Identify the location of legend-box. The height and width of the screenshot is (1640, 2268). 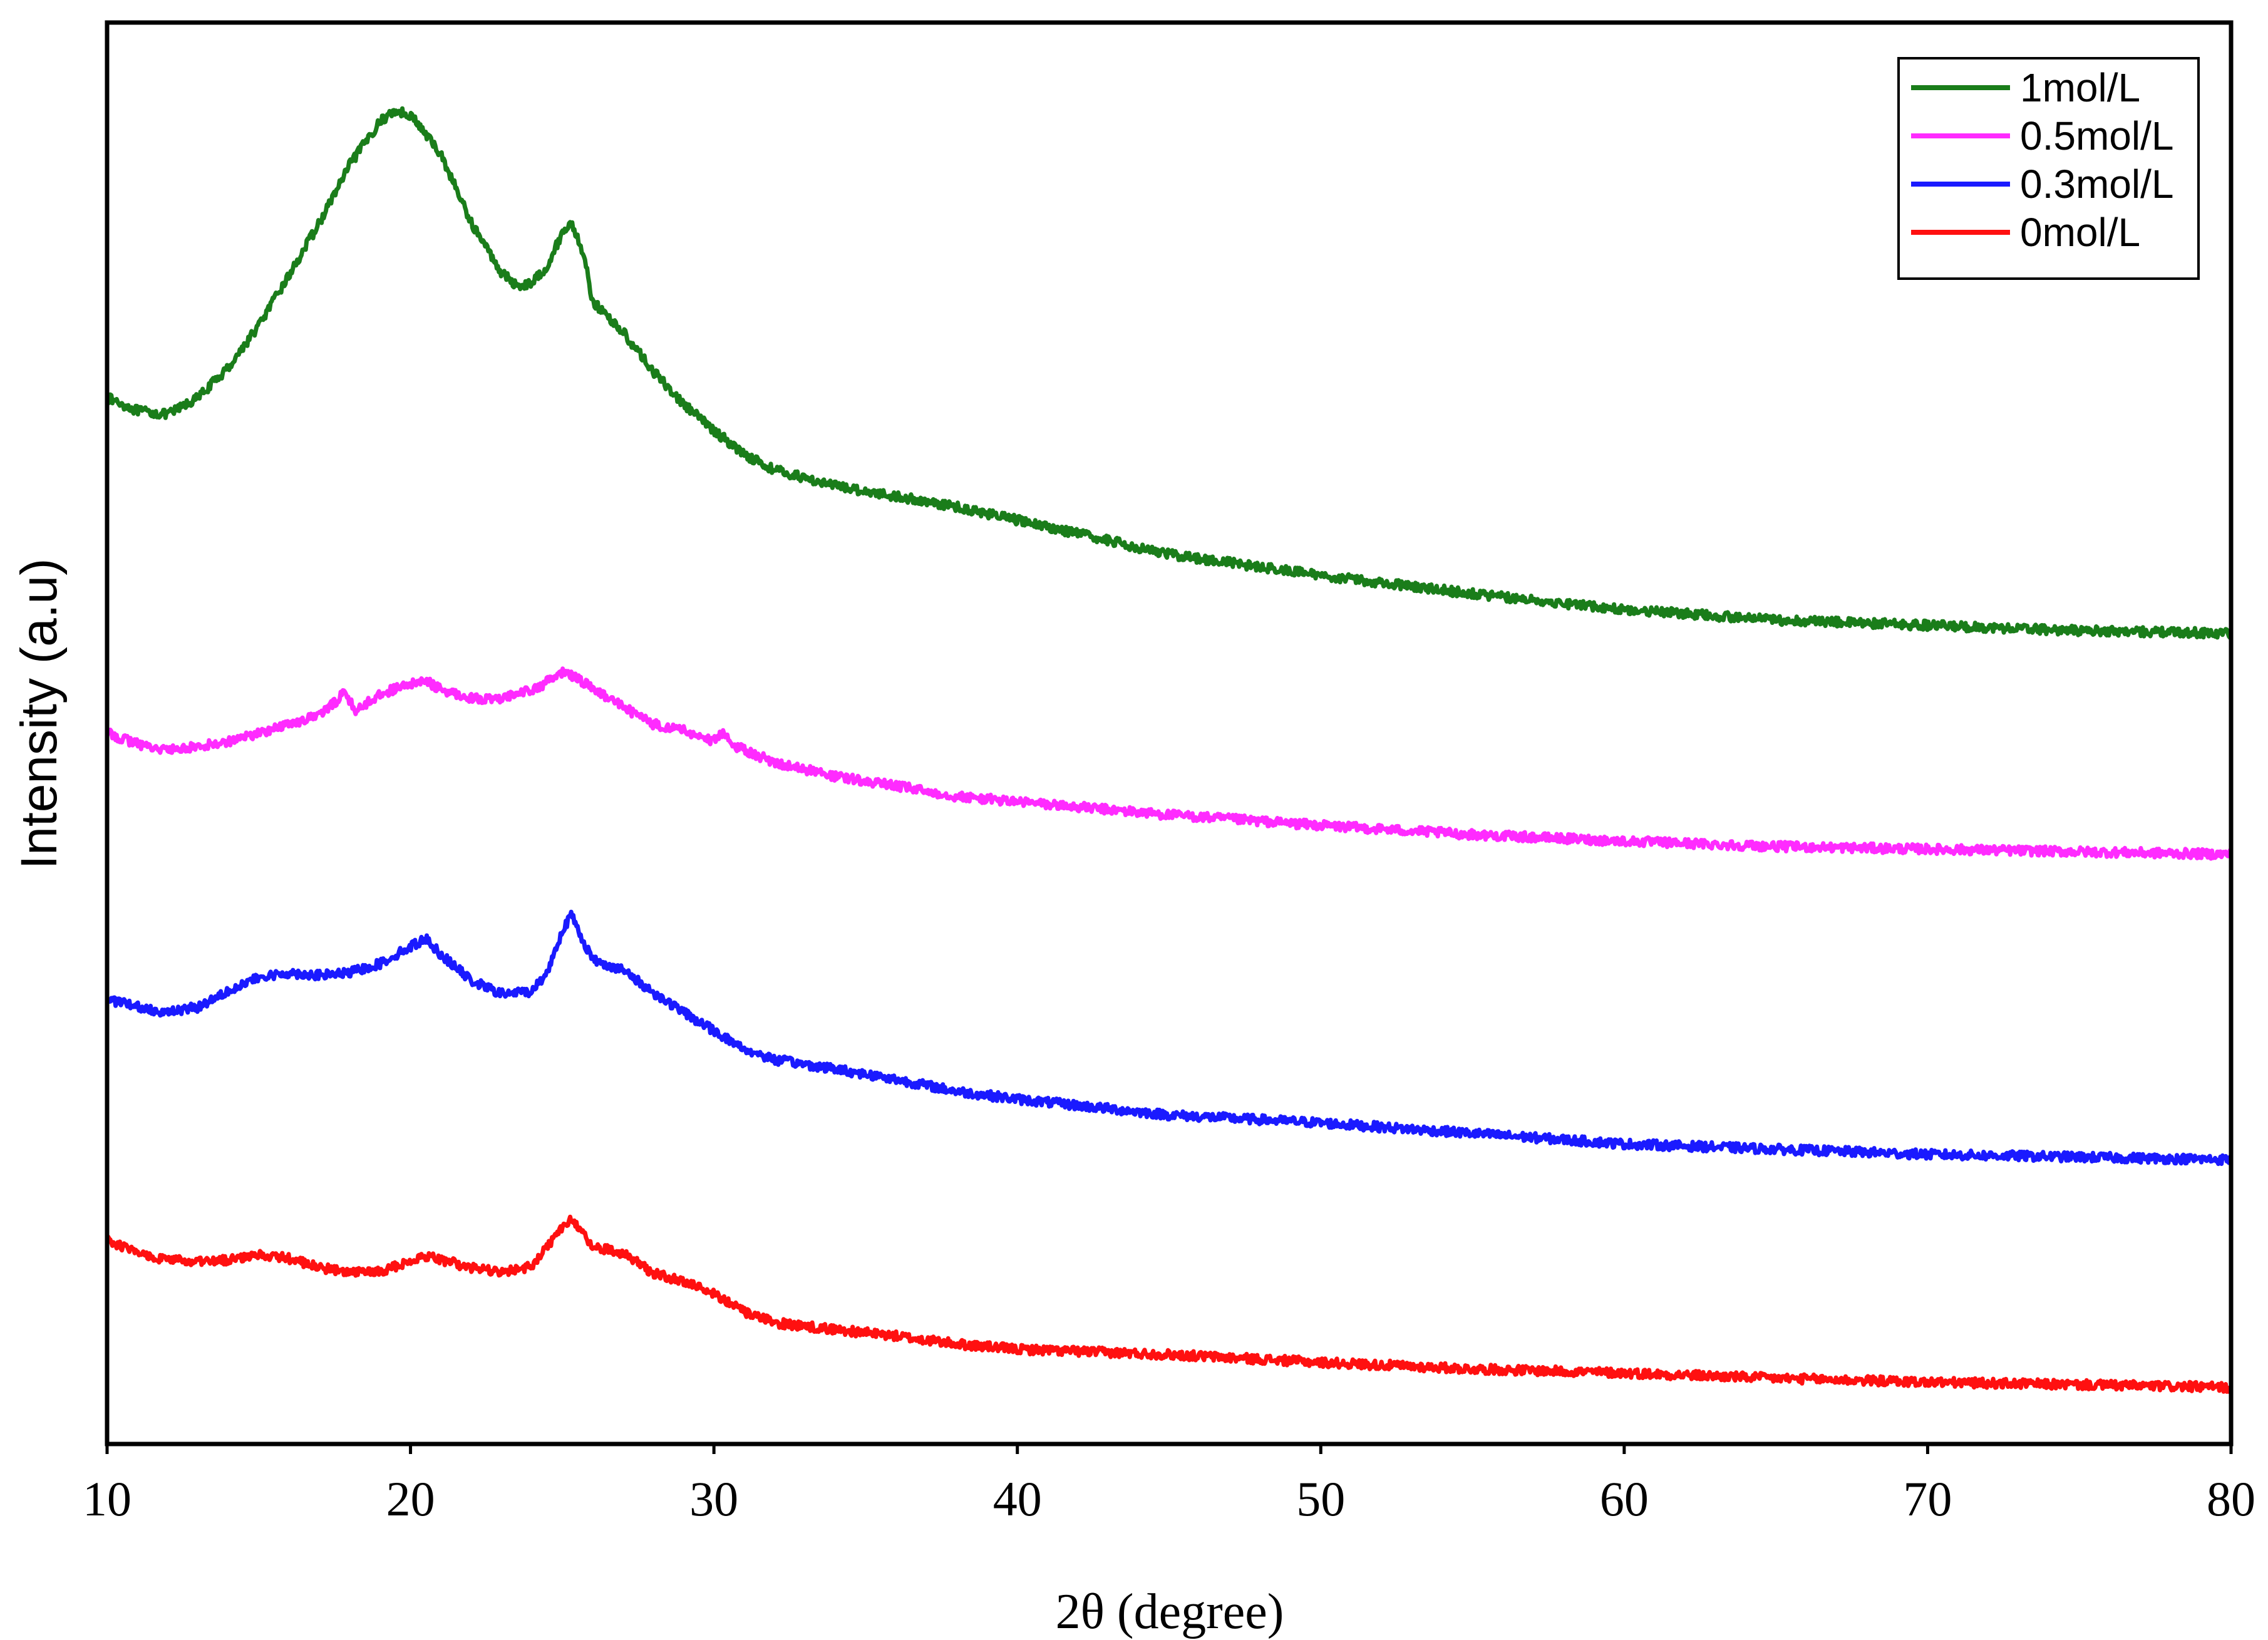
(2048, 168).